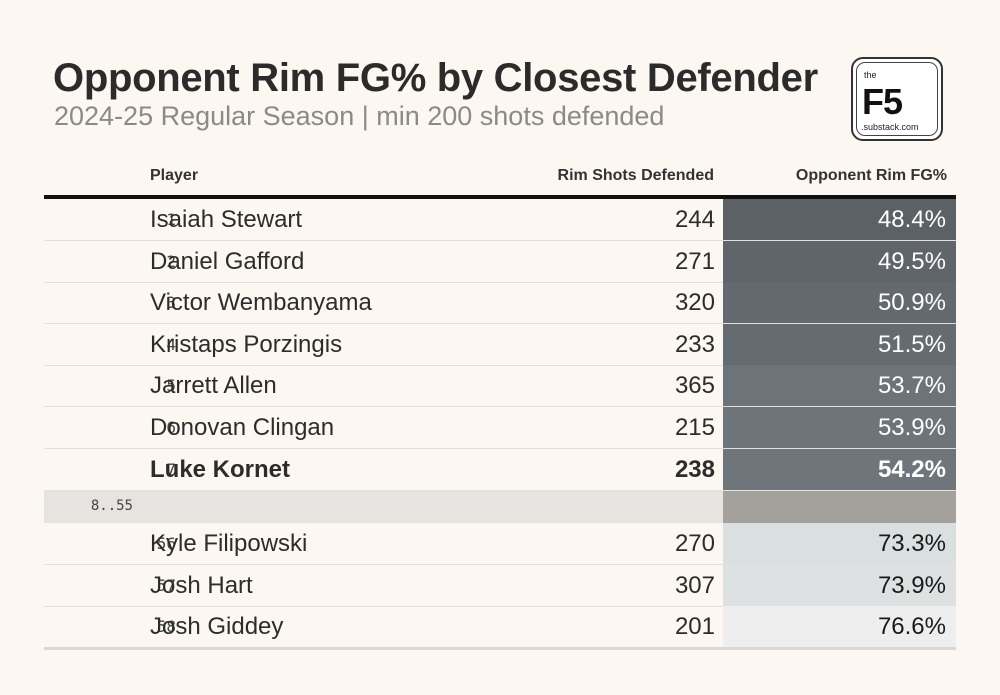 The height and width of the screenshot is (695, 1000). Describe the element at coordinates (694, 543) in the screenshot. I see `rim-shots-cell: 270` at that location.